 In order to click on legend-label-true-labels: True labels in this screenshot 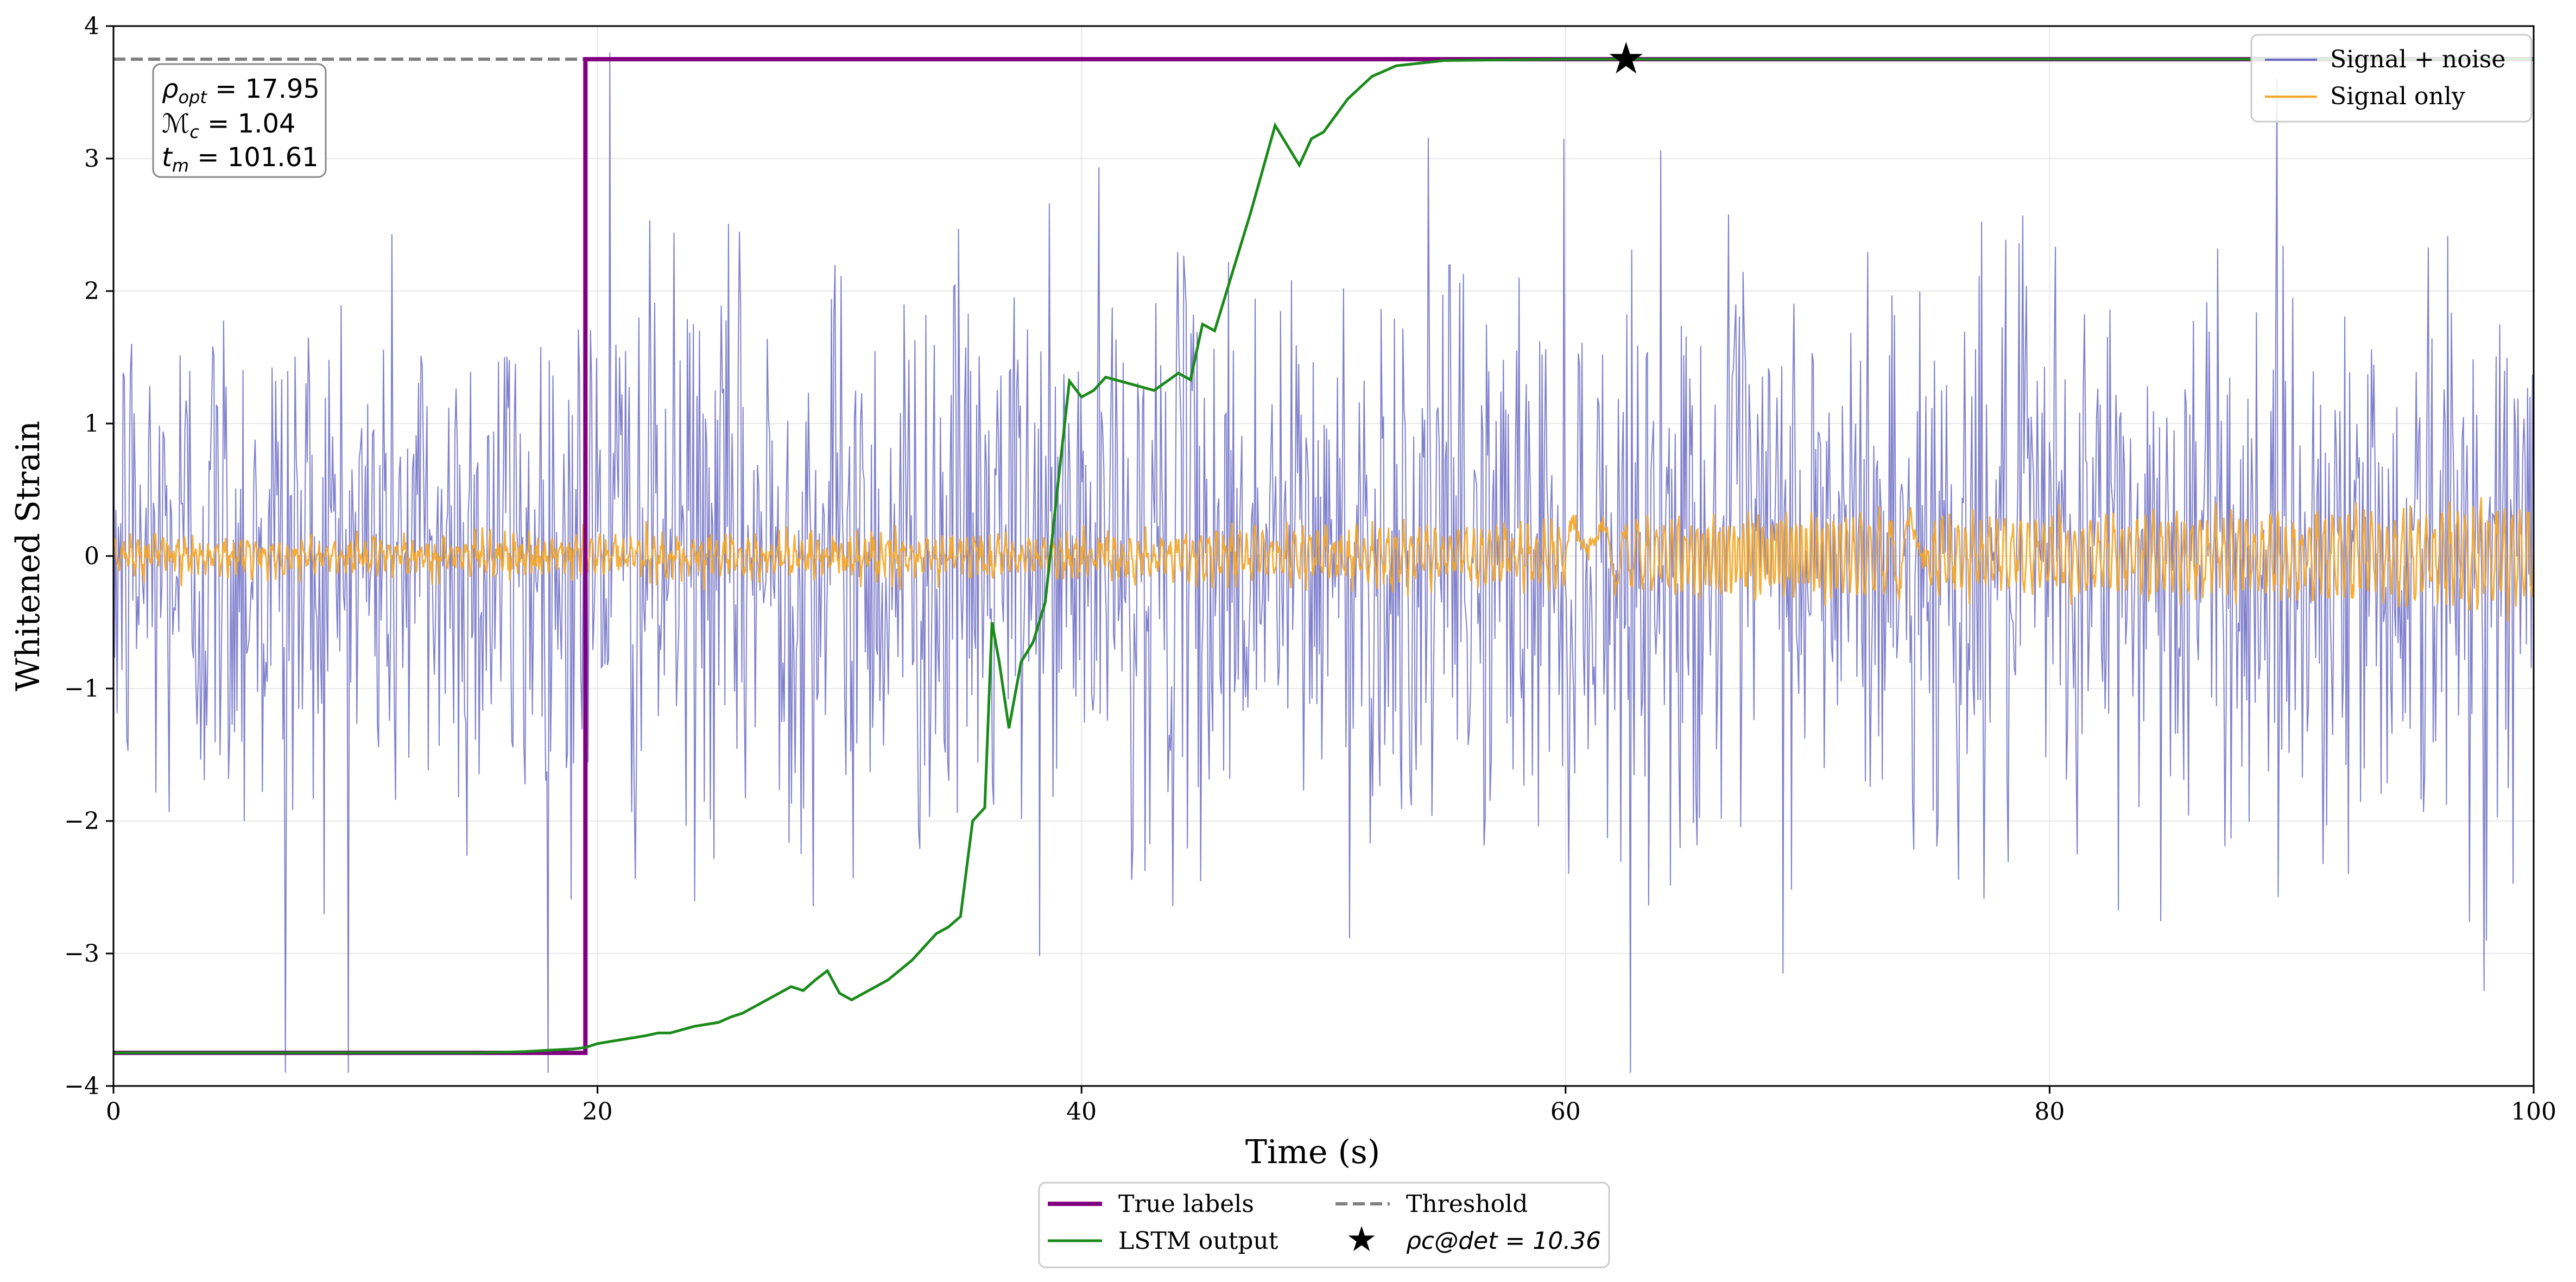, I will do `click(1186, 1204)`.